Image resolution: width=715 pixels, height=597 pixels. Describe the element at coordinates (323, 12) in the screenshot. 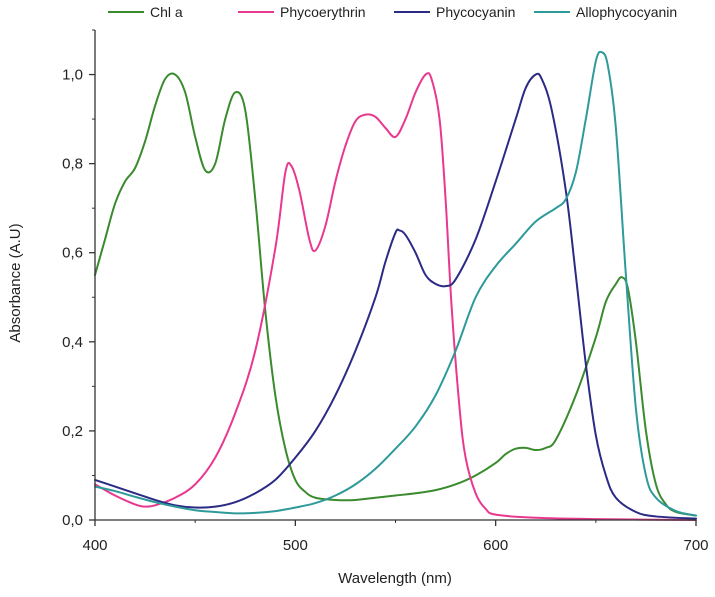

I see `legend-label-phycoerythrin: Phycoerythrin` at that location.